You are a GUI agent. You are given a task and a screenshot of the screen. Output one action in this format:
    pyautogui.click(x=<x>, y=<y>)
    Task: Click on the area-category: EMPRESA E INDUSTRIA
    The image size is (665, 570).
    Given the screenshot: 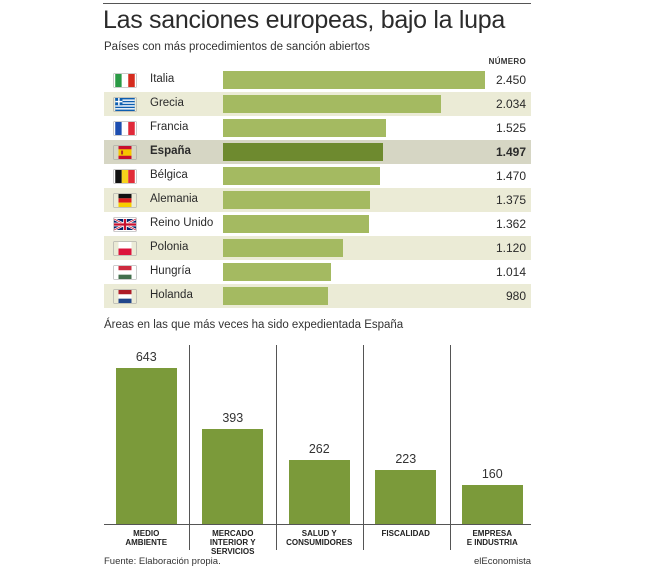 What is the action you would take?
    pyautogui.click(x=492, y=538)
    